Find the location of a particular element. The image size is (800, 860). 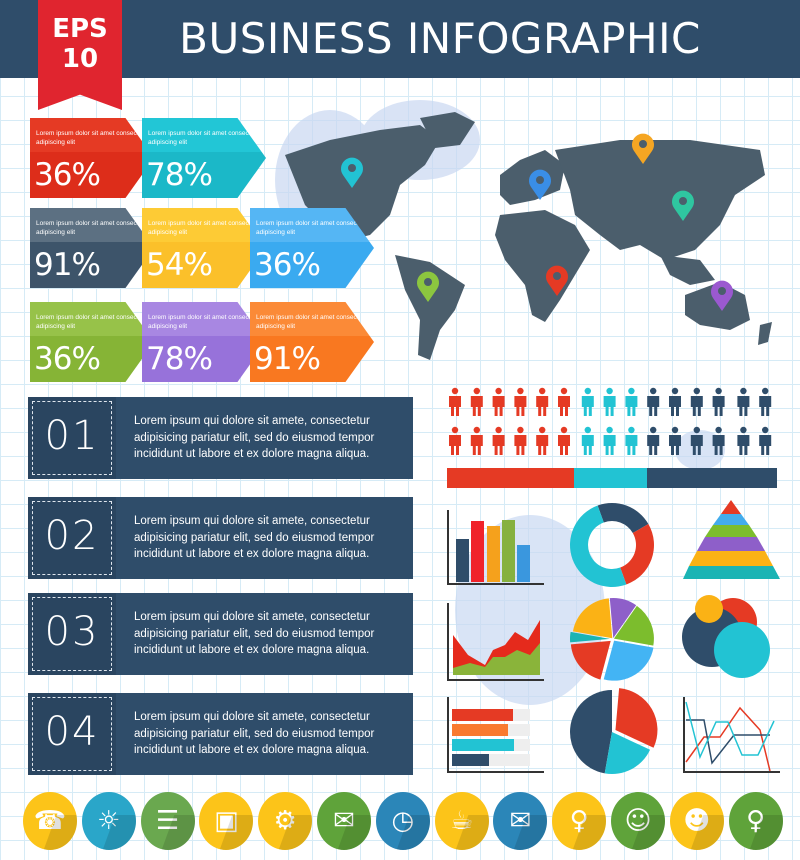

mini-bar-chart is located at coordinates (495, 547).